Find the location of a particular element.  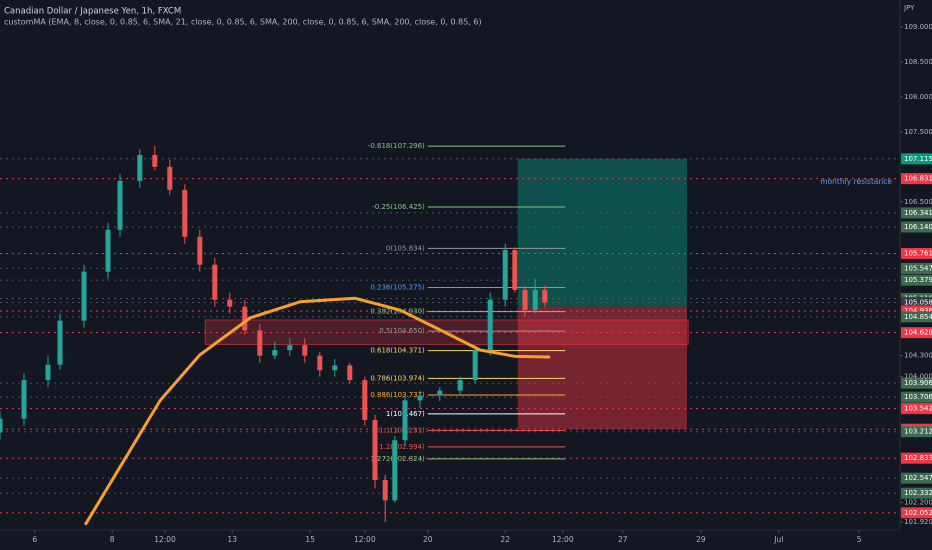

y-tick-label: 108.500 is located at coordinates (918, 62).